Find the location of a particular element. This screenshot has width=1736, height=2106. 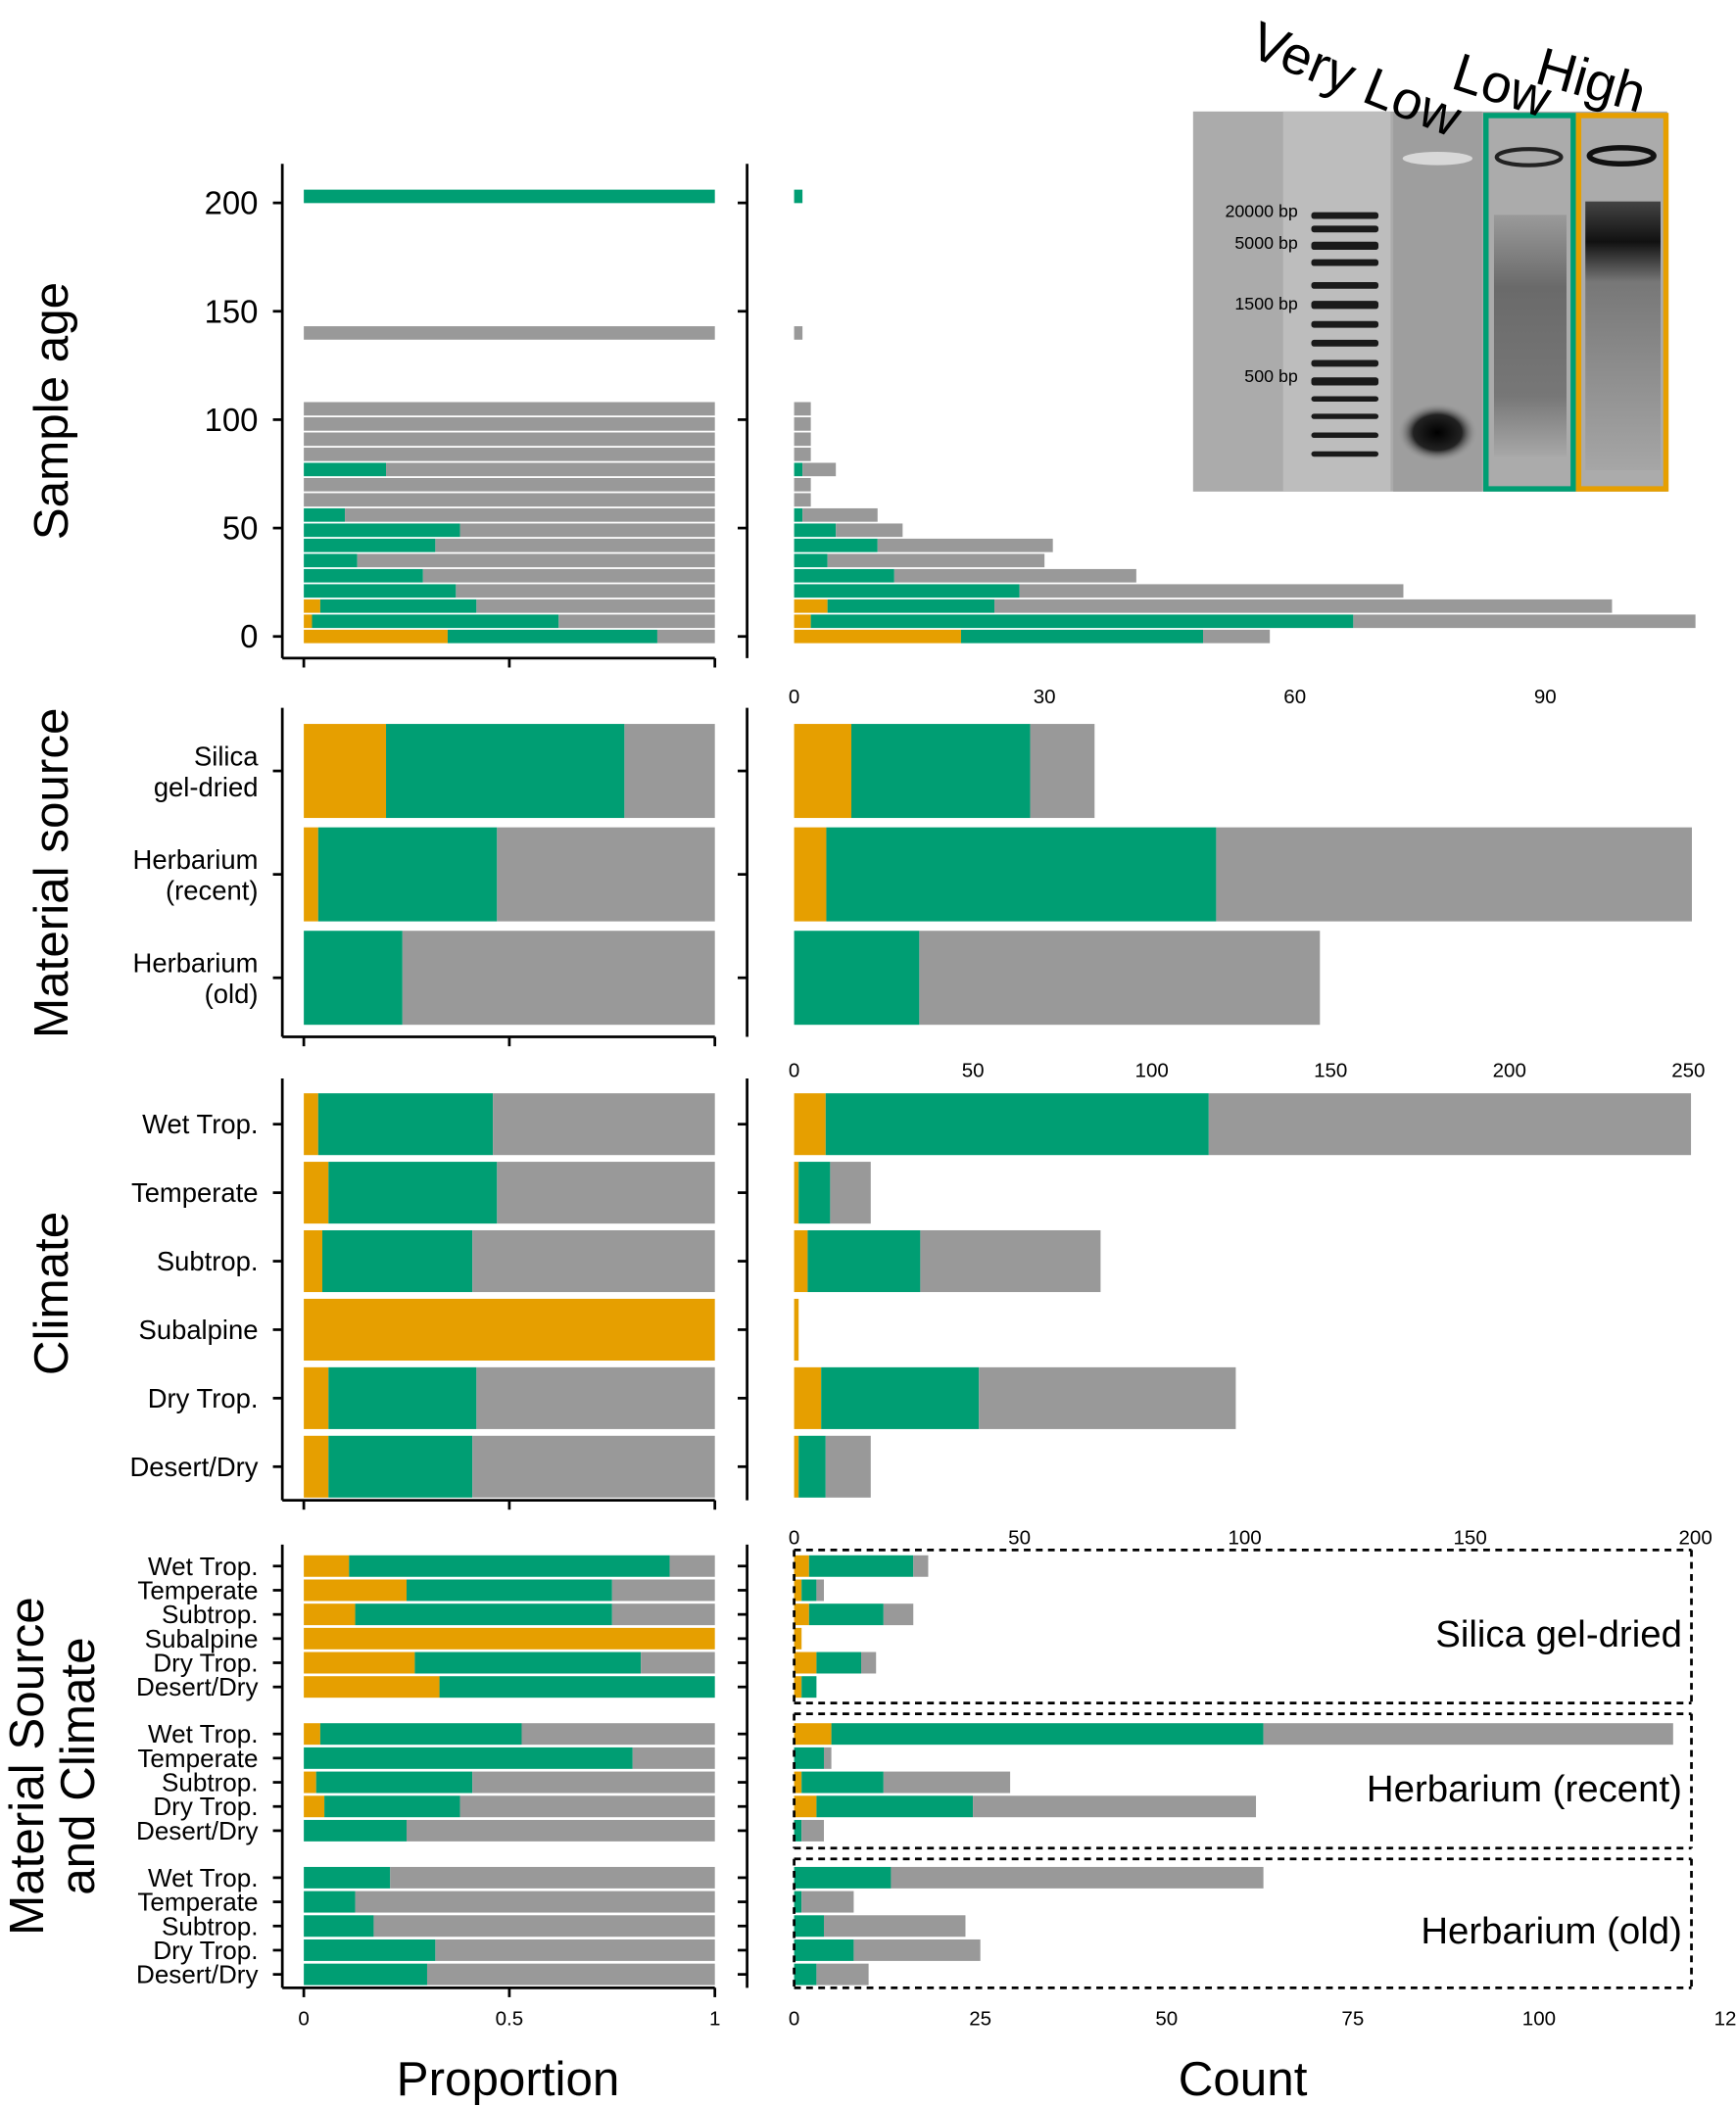

y-tick-label: 100 is located at coordinates (232, 420).